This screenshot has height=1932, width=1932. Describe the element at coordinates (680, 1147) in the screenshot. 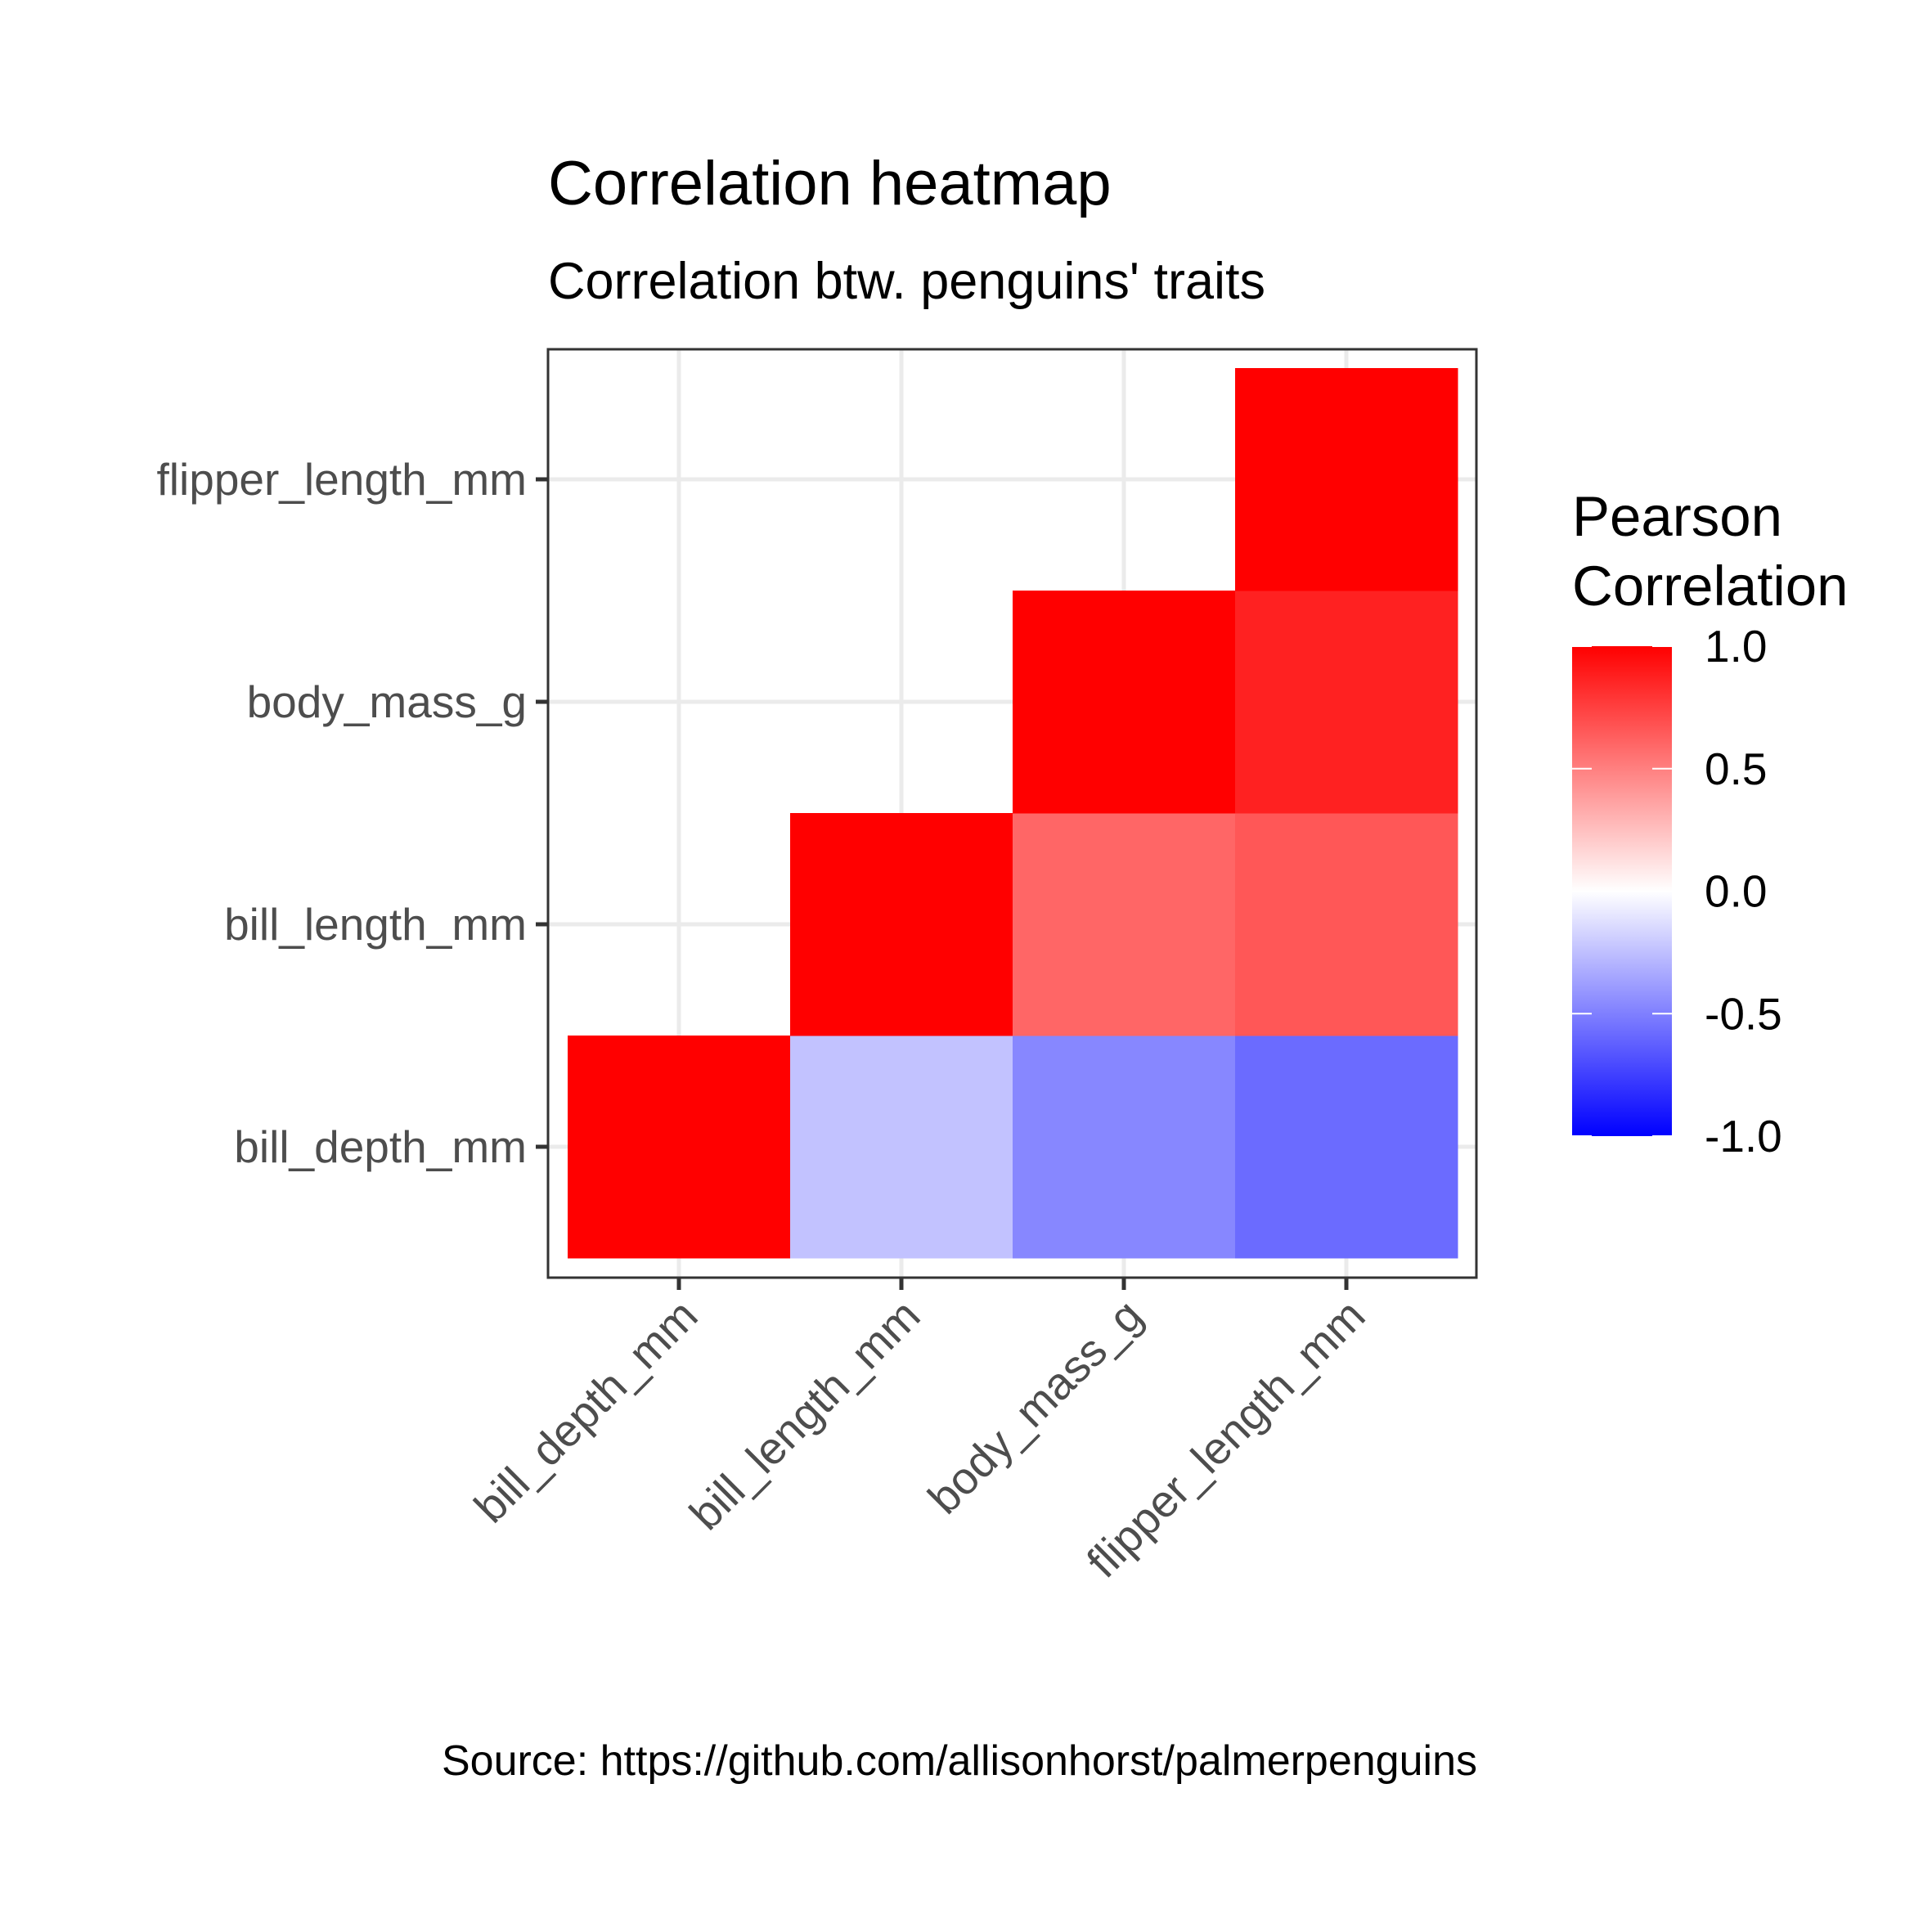

I see `heat-cell-bill-depth-mm-bill-depth-mm` at that location.